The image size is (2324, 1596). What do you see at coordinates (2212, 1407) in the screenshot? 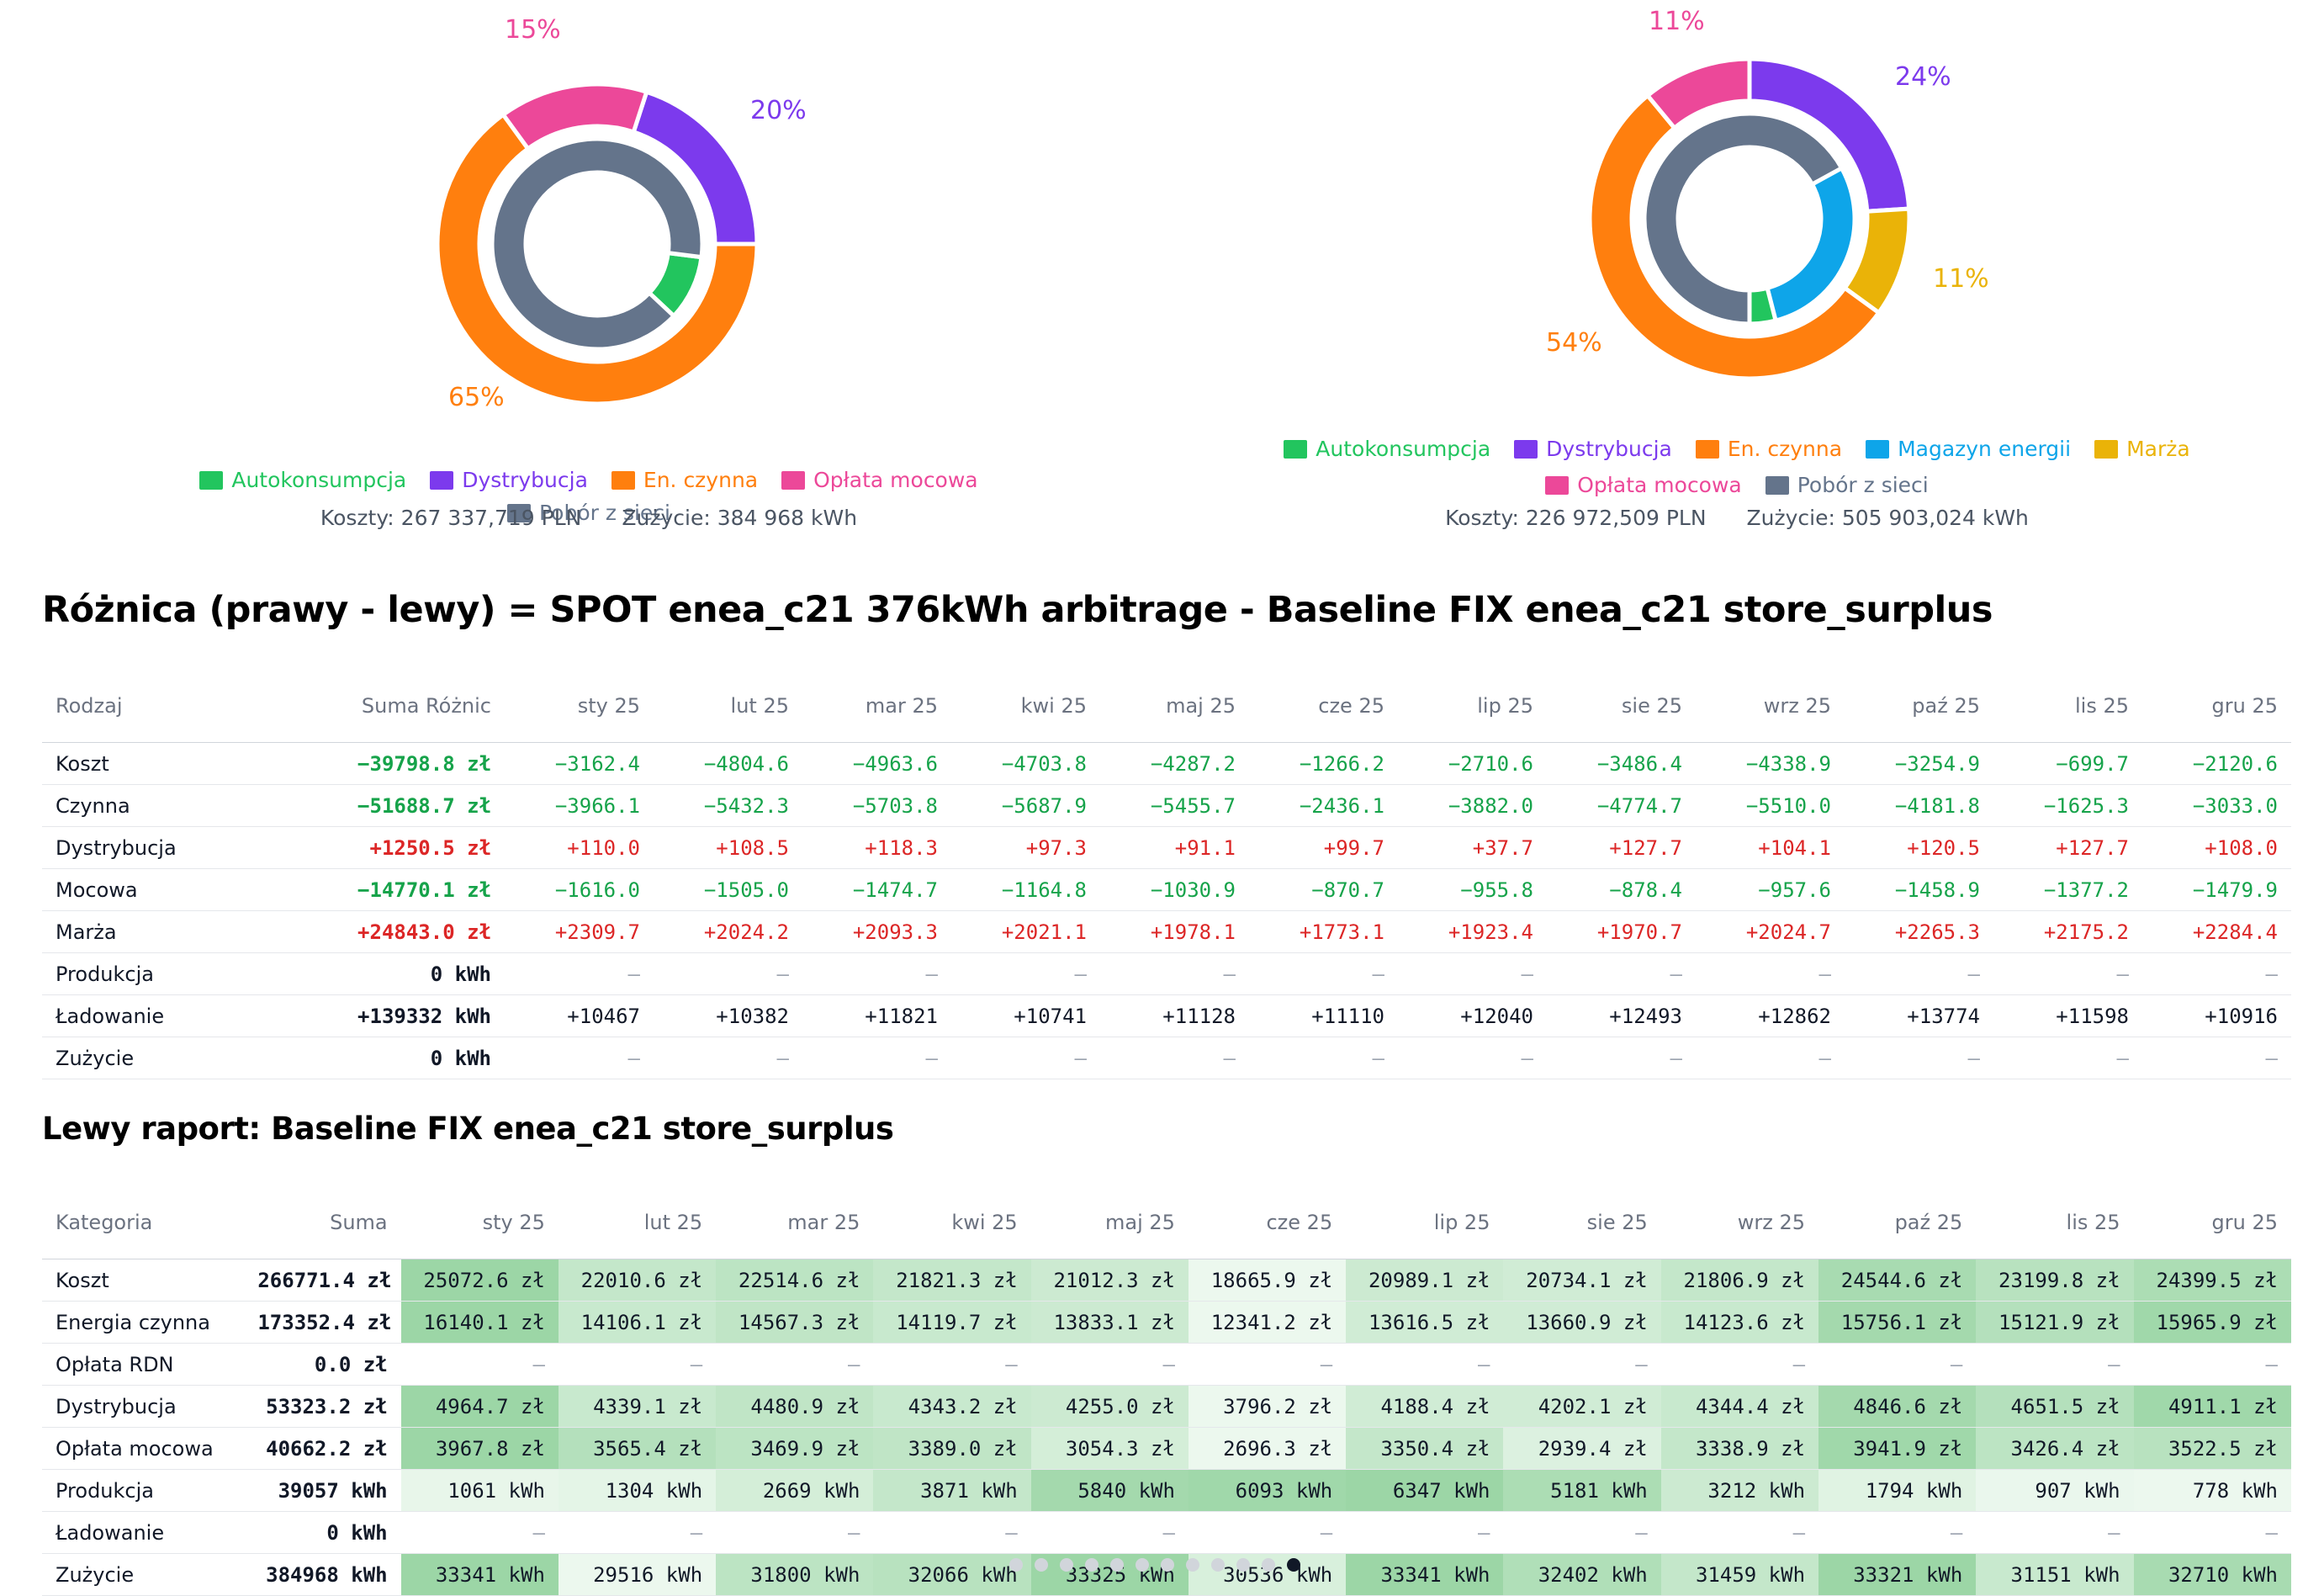
I see `table-cell: 4911.1 zł` at bounding box center [2212, 1407].